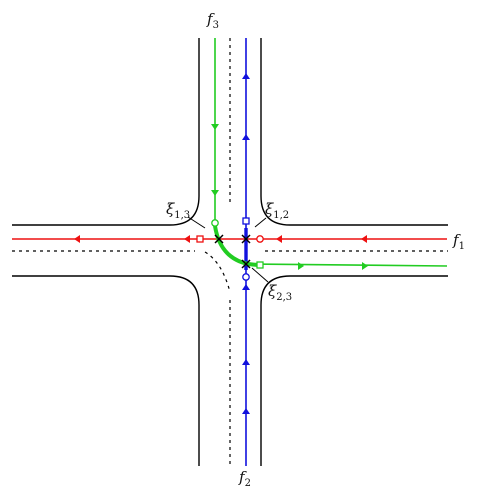 The image size is (478, 498). What do you see at coordinates (178, 210) in the screenshot?
I see `label-xi13: ξ1,3` at bounding box center [178, 210].